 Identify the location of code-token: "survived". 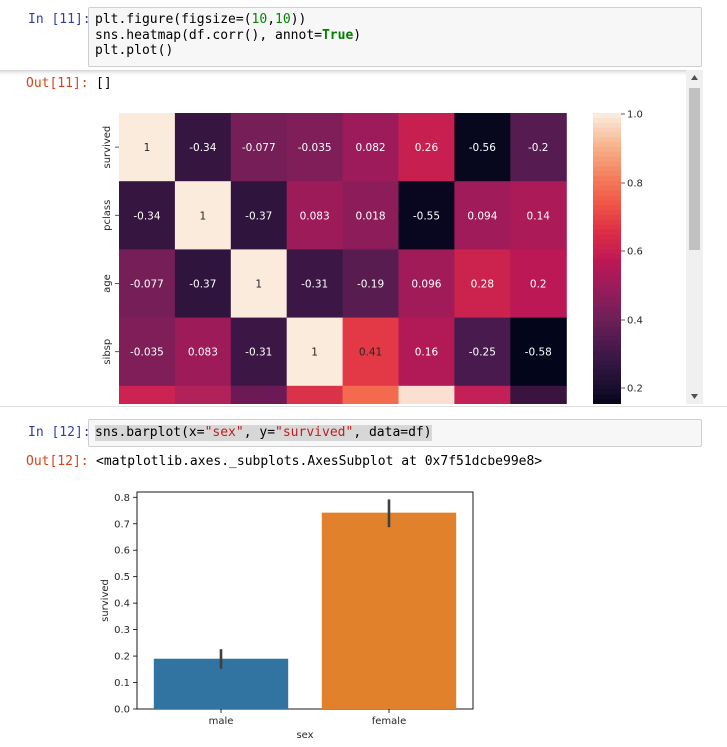
(314, 432).